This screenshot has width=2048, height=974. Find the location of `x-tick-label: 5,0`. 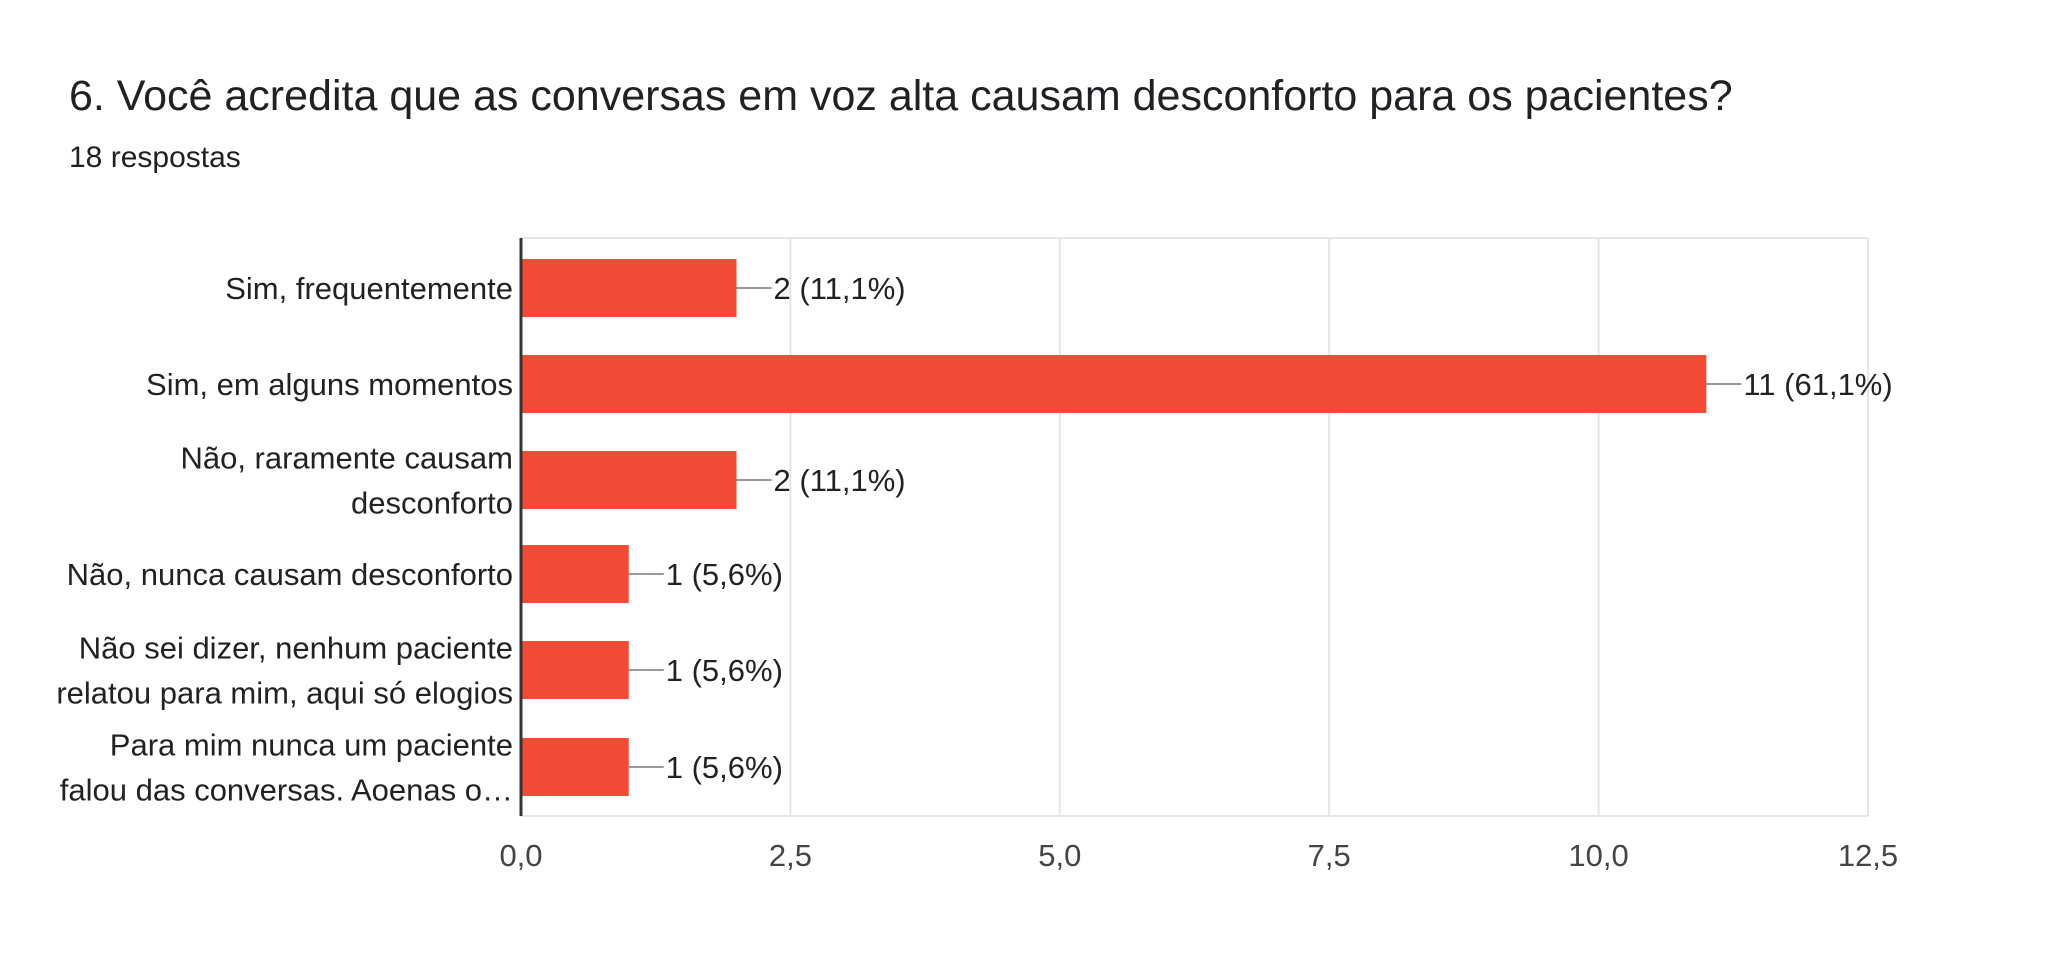

x-tick-label: 5,0 is located at coordinates (1059, 855).